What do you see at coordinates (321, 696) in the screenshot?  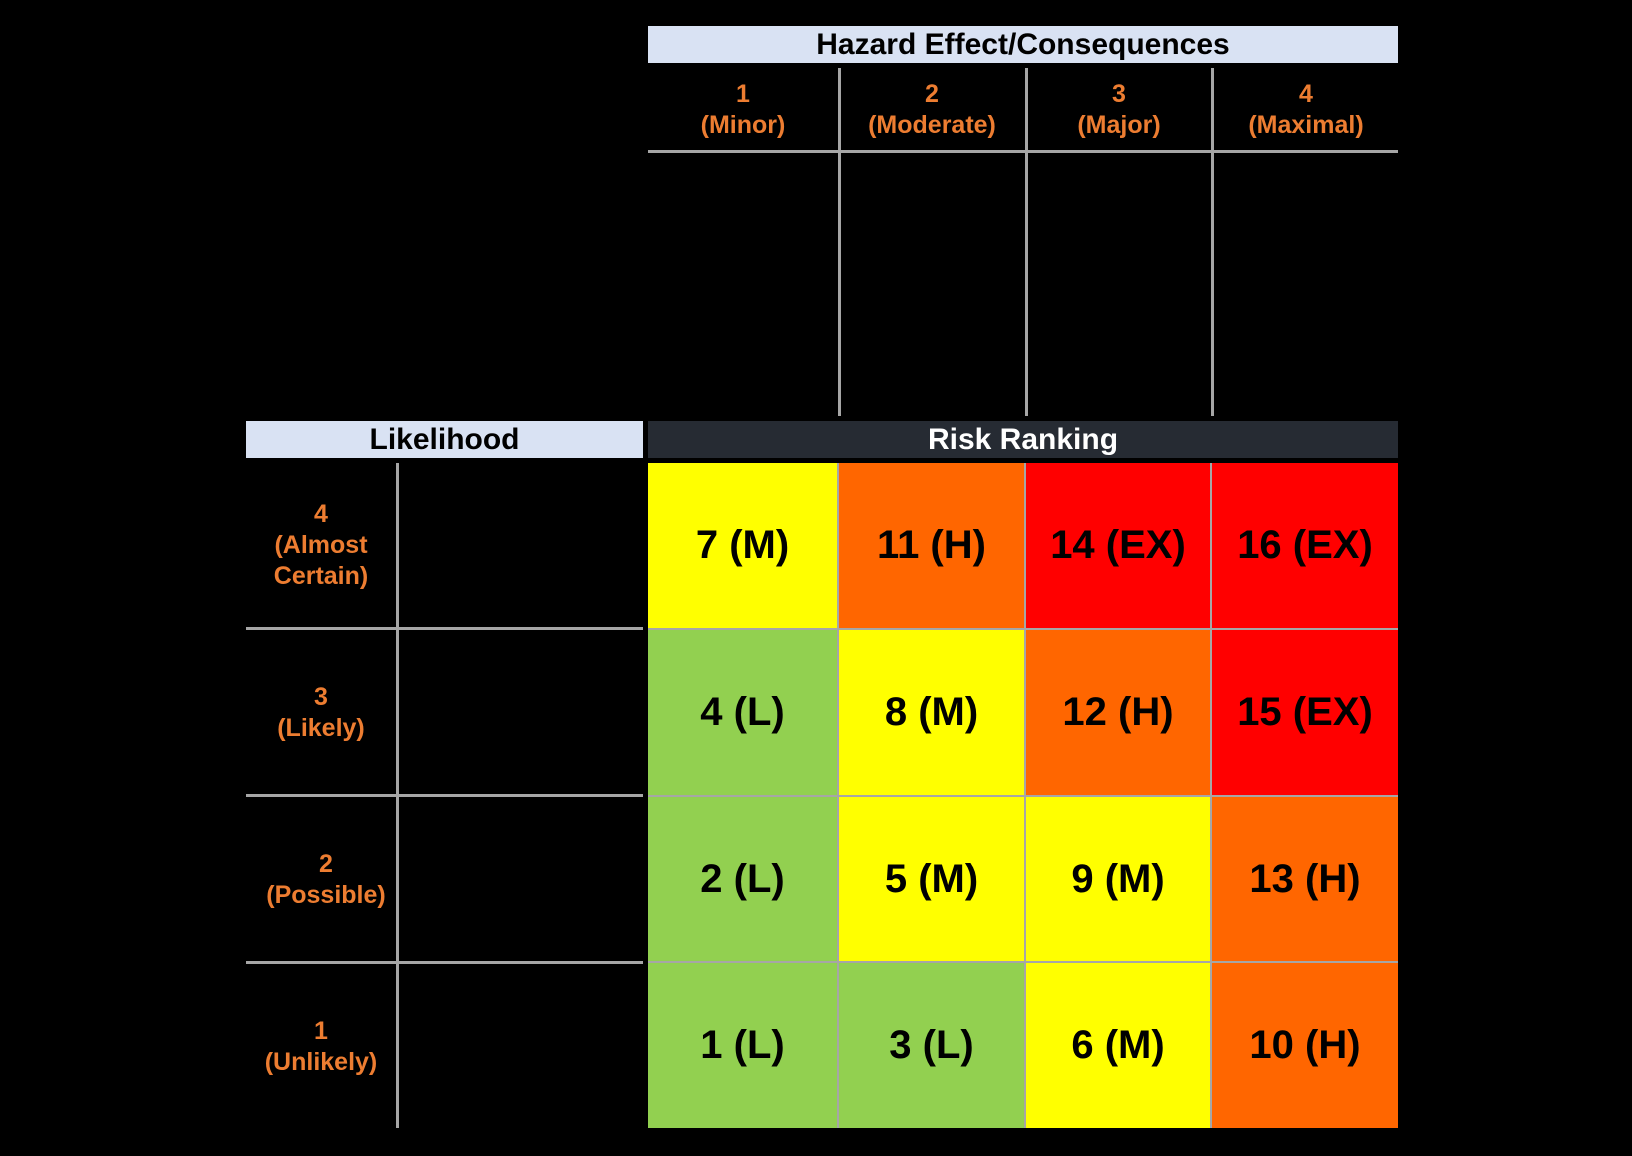 I see `row-number: 3` at bounding box center [321, 696].